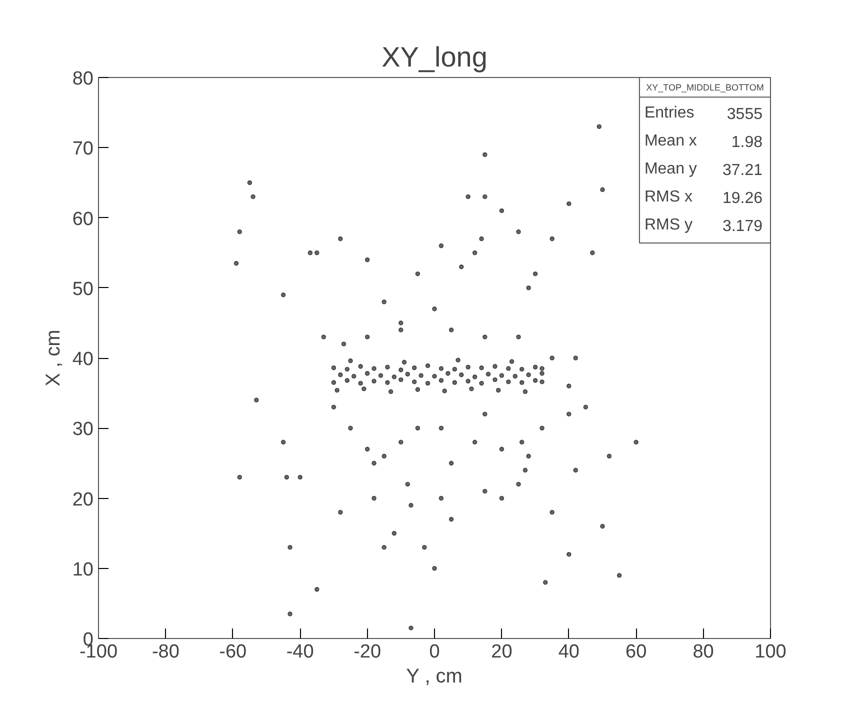 Image resolution: width=849 pixels, height=704 pixels. Describe the element at coordinates (434, 677) in the screenshot. I see `x-axis-title: Y , cm` at that location.